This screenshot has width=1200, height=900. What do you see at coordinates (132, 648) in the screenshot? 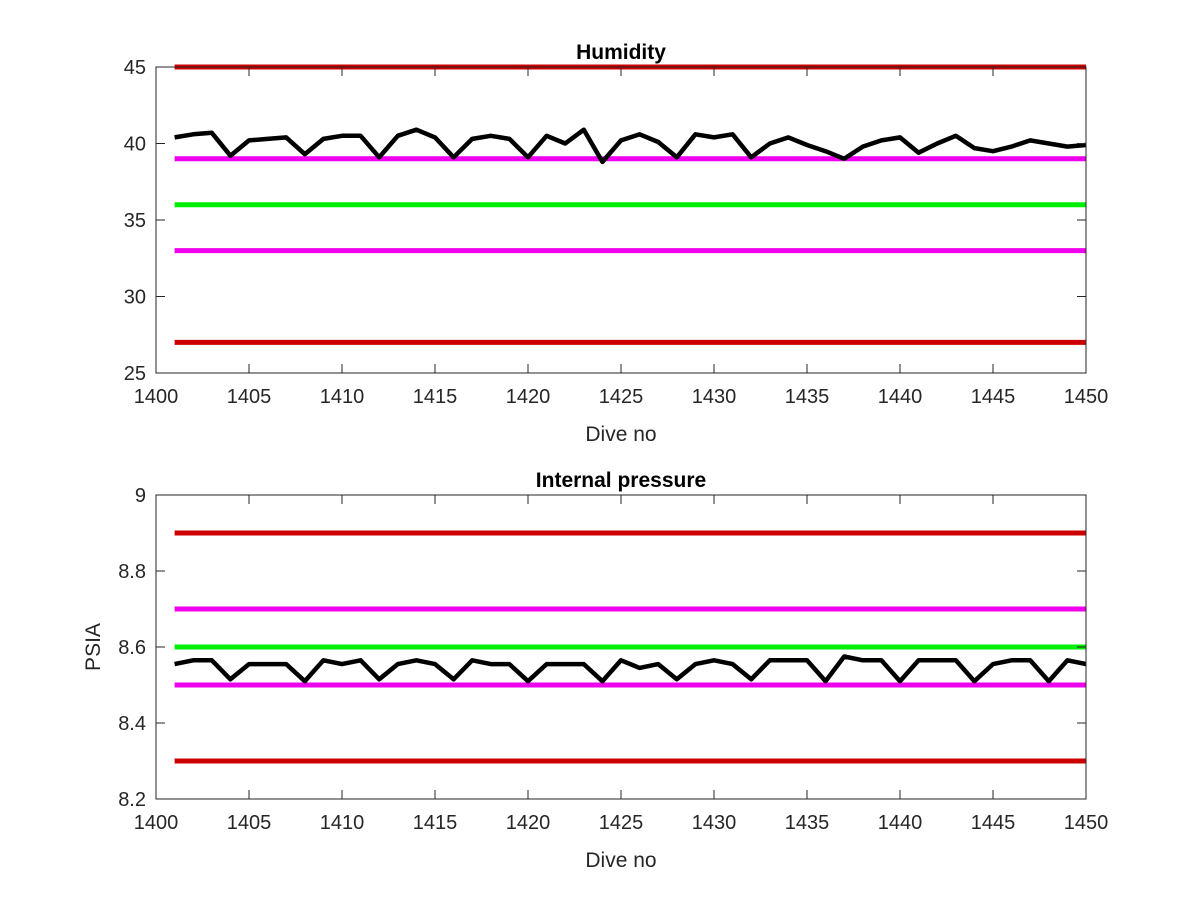
I see `y-tick-label: 8.6` at bounding box center [132, 648].